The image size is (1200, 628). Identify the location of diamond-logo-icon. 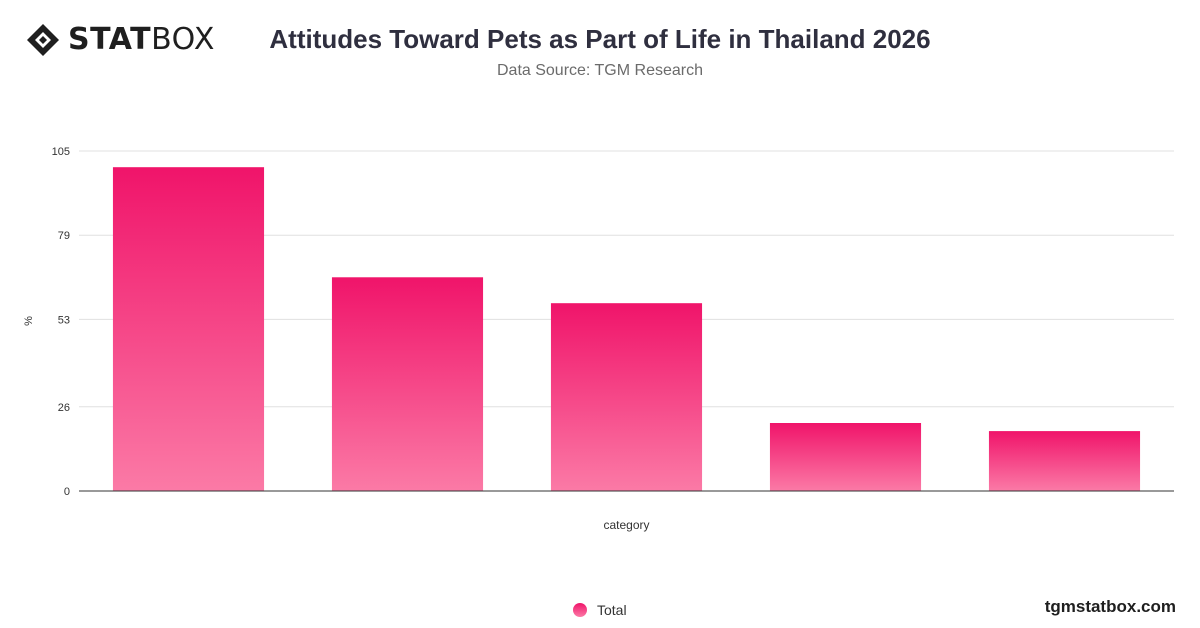
(43, 40).